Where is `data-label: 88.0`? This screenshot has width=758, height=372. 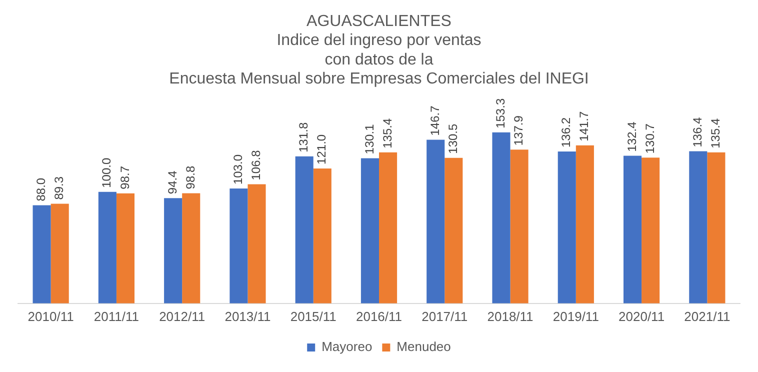
data-label: 88.0 is located at coordinates (41, 190).